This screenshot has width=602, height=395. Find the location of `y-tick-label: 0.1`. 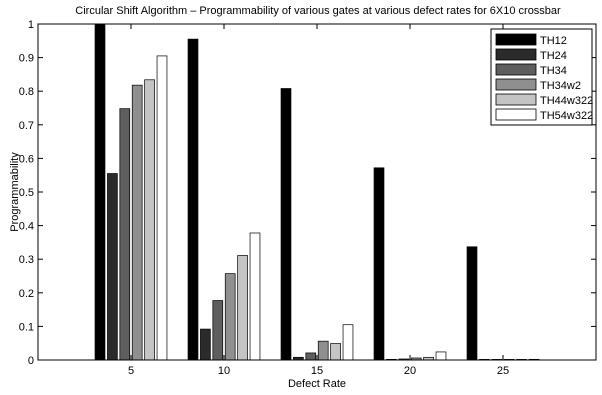

y-tick-label: 0.1 is located at coordinates (26, 327).